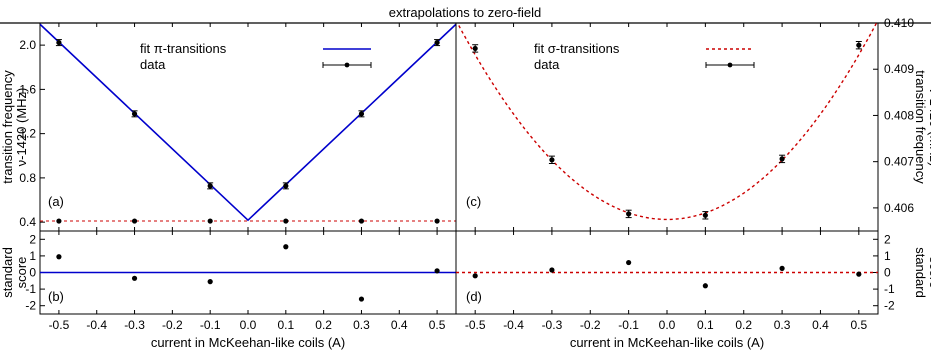 Image resolution: width=931 pixels, height=358 pixels. I want to click on panel-label: (d), so click(474, 296).